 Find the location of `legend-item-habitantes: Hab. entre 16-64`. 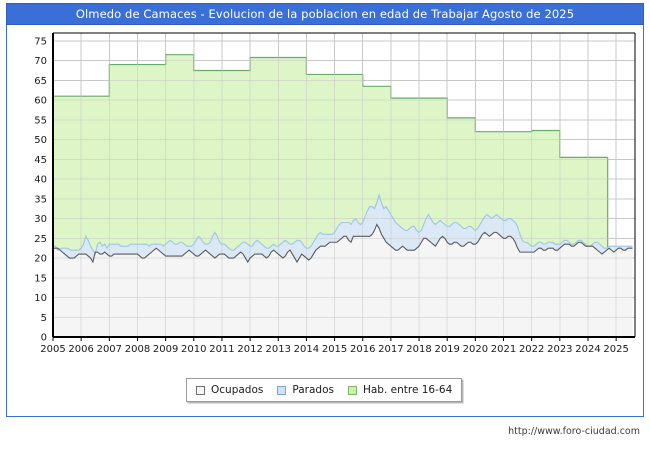

legend-item-habitantes: Hab. entre 16-64 is located at coordinates (400, 390).